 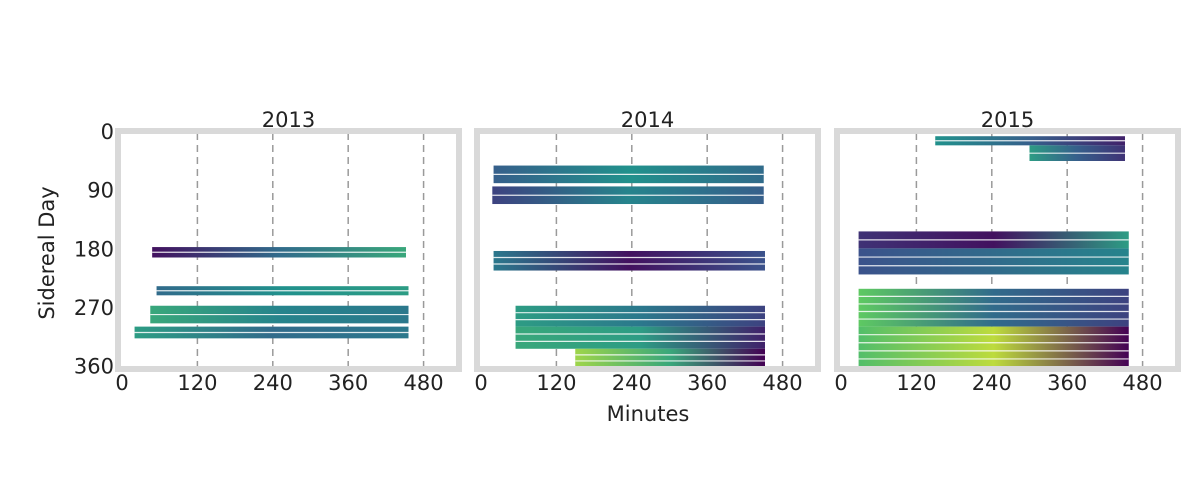 I want to click on y-tick-label: 90, so click(x=100, y=191).